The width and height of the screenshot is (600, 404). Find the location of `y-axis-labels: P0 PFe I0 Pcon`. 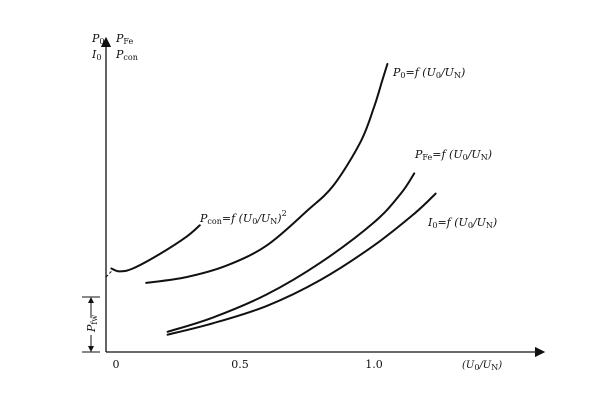

y-axis-labels: P0 PFe I0 Pcon is located at coordinates (114, 47).